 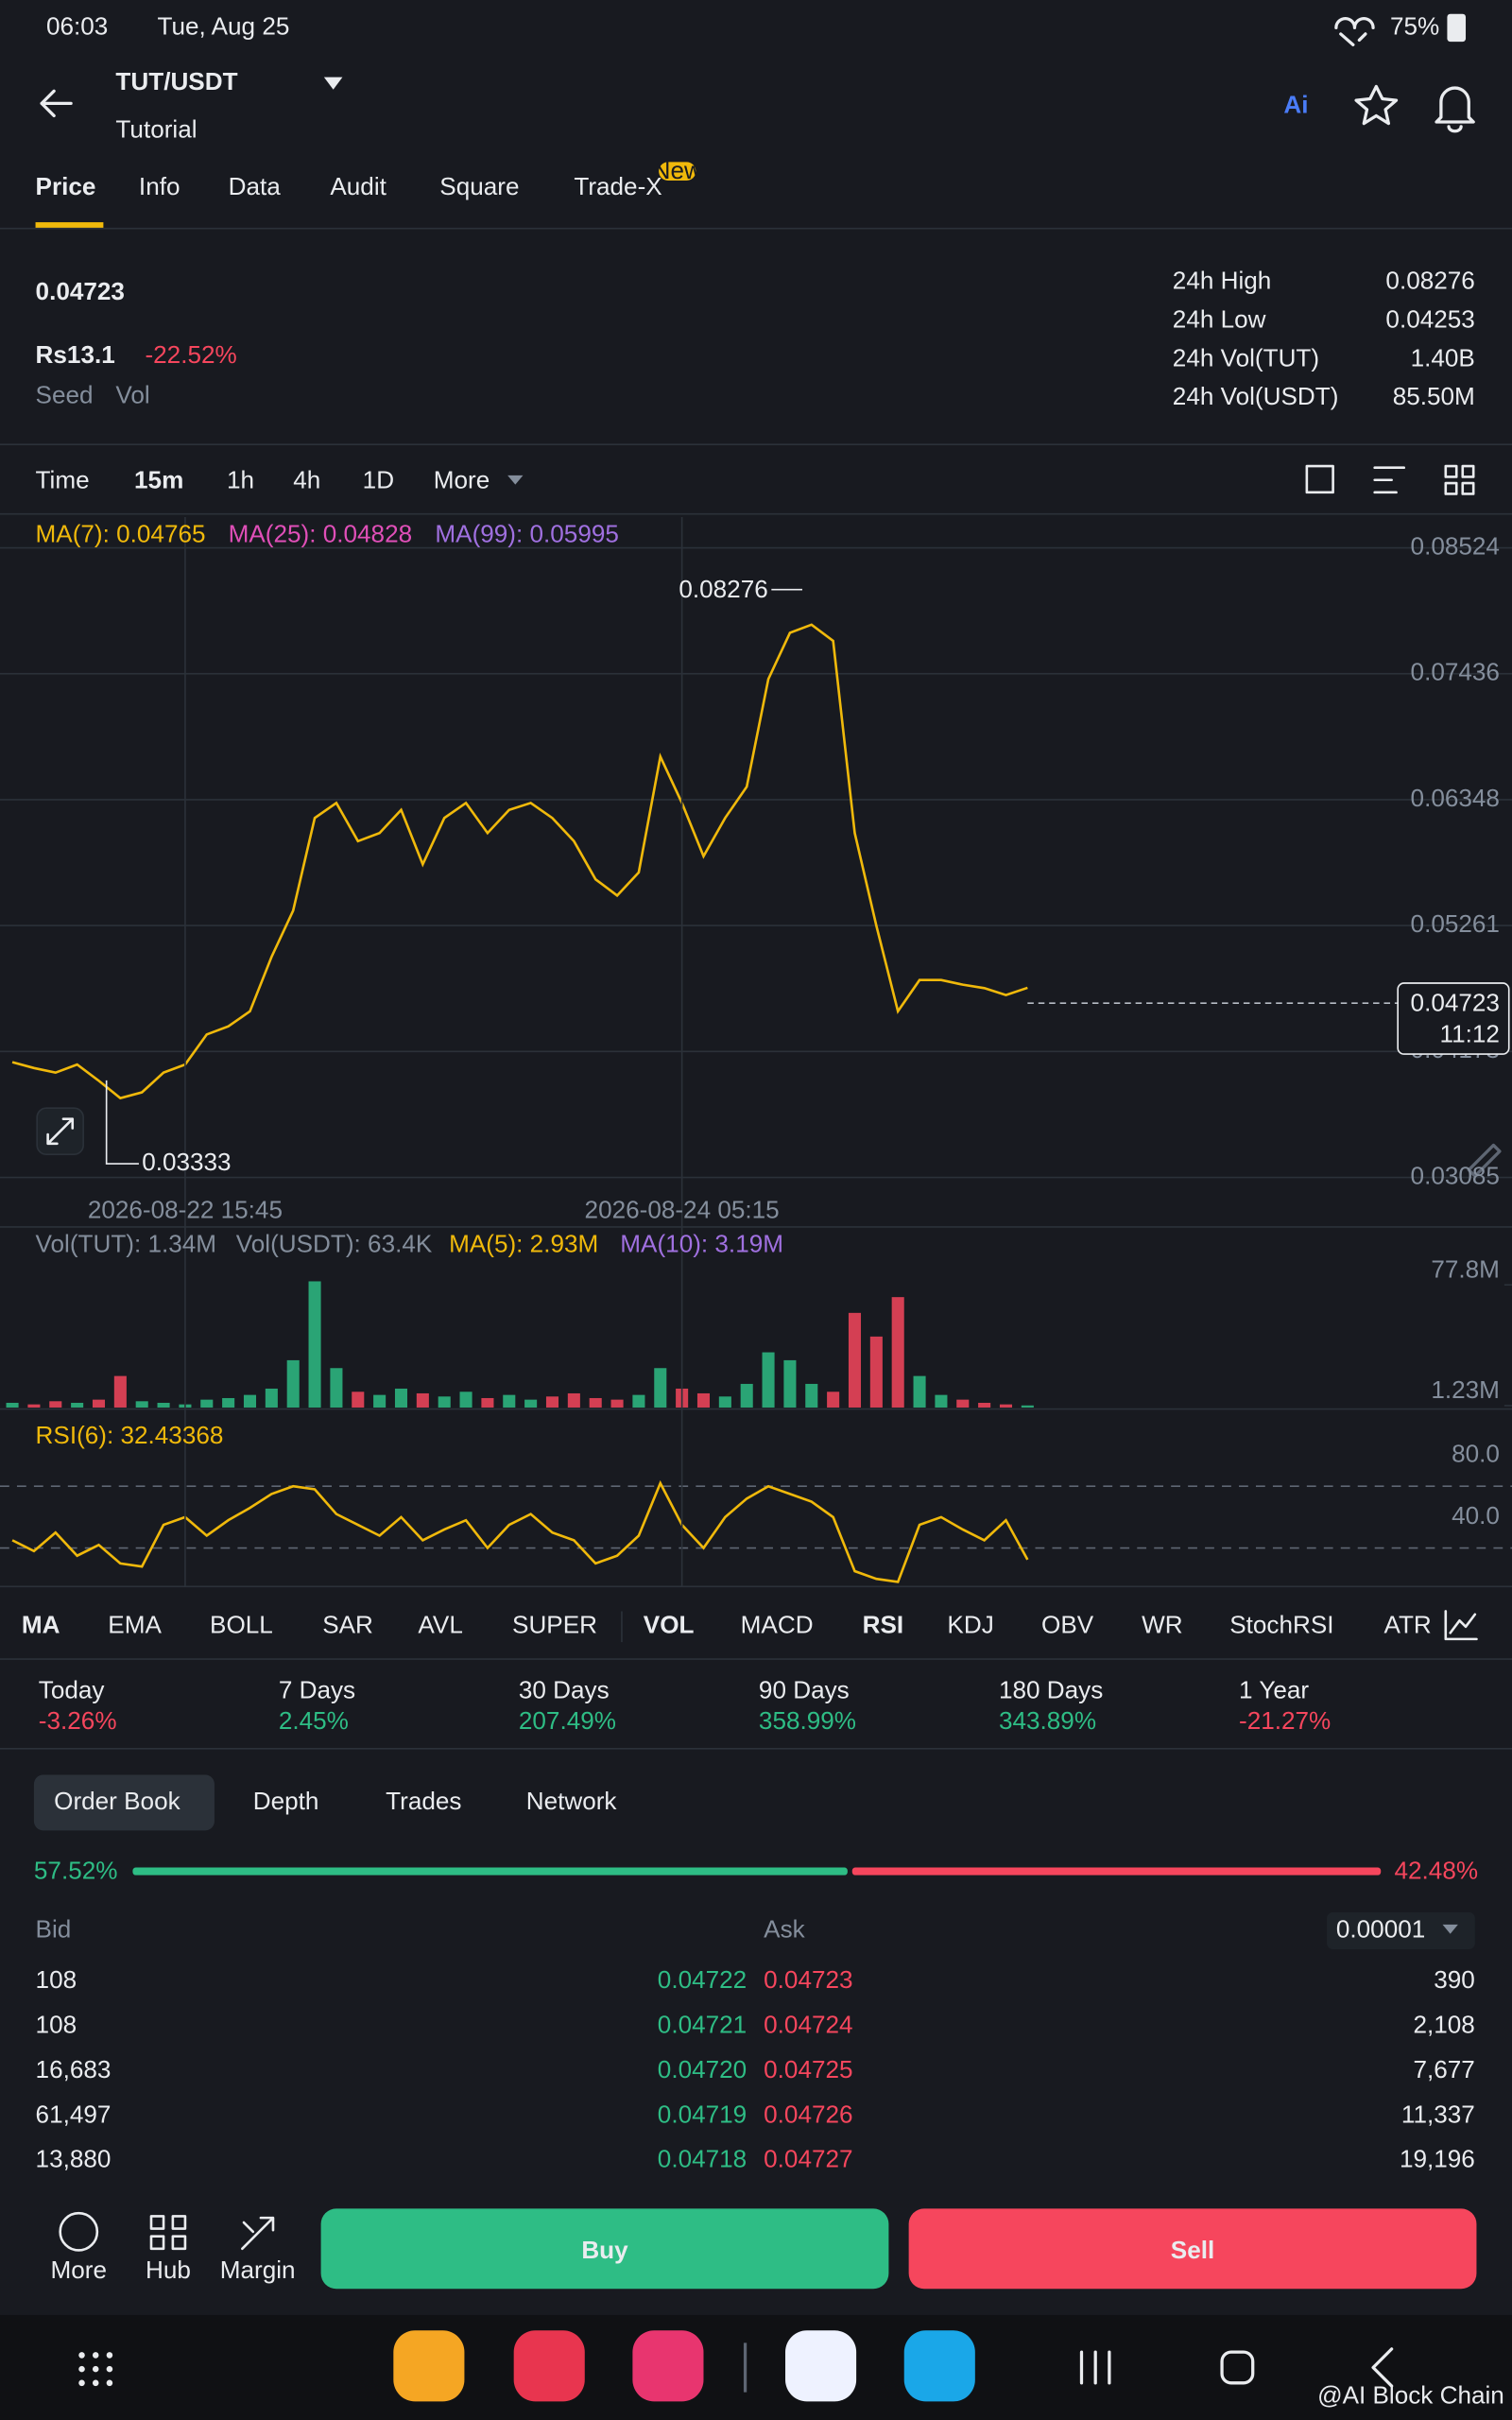 What do you see at coordinates (1455, 1003) in the screenshot?
I see `current-price-label: 0.04723` at bounding box center [1455, 1003].